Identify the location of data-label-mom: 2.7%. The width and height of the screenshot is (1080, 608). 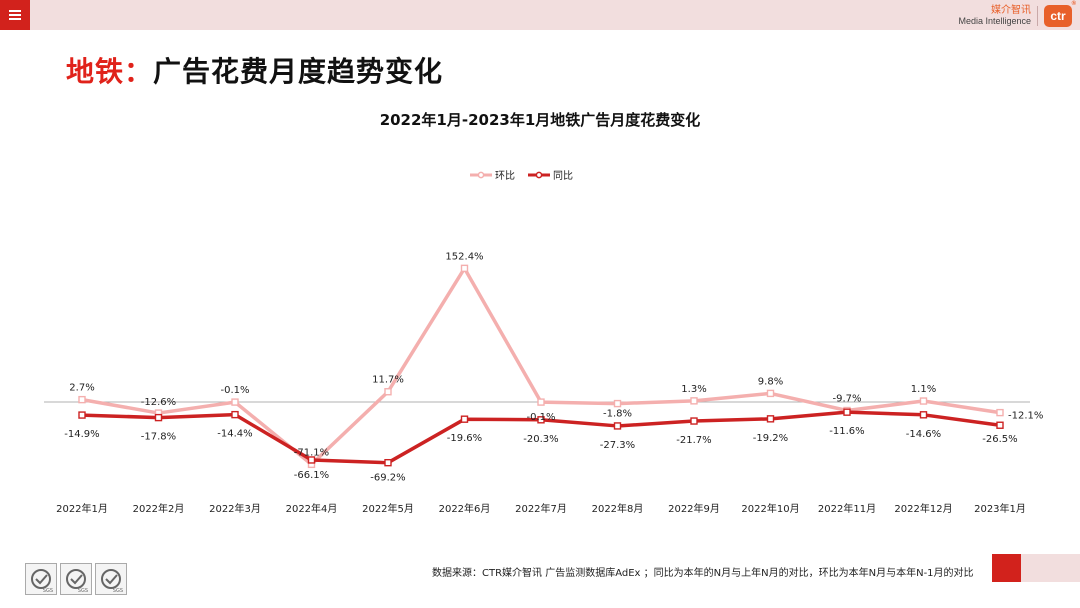
(81, 388).